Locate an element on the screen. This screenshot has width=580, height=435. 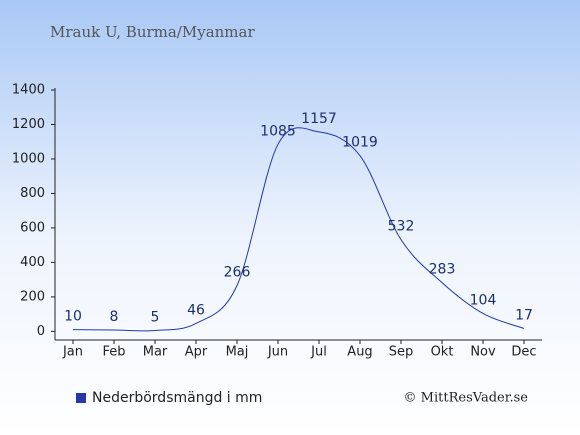
data-label: 104 is located at coordinates (483, 300).